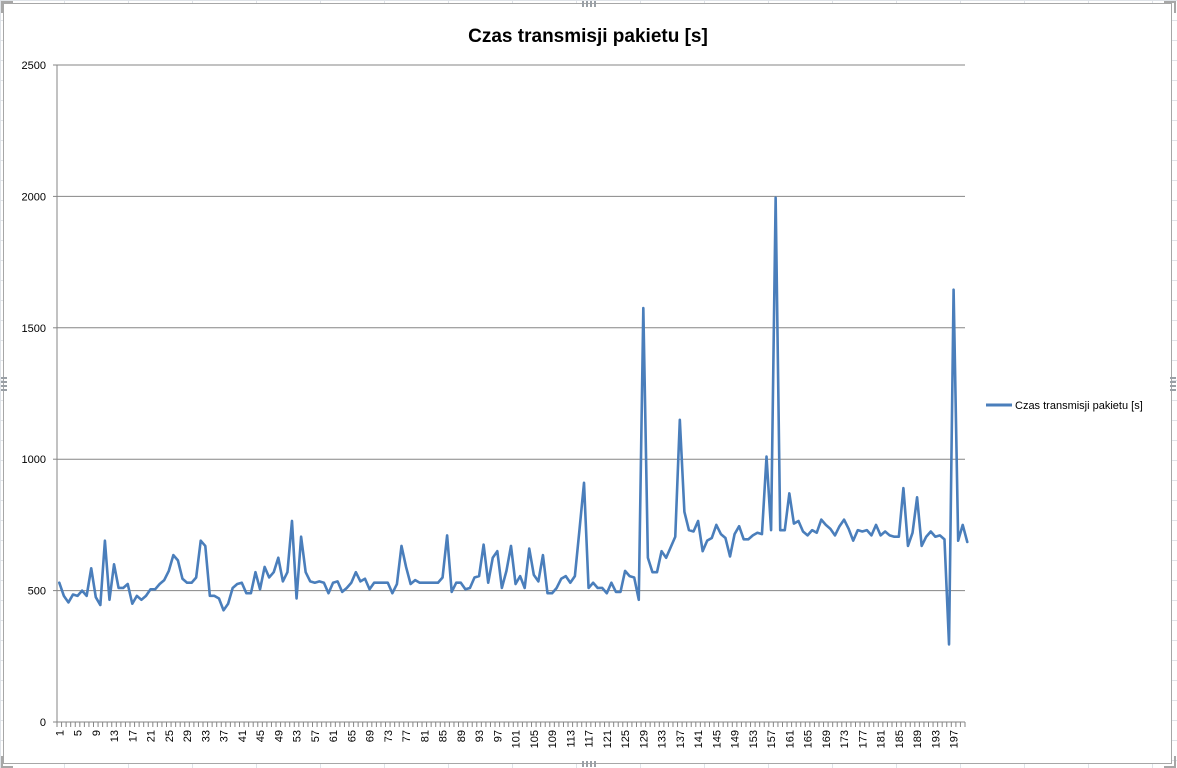  Describe the element at coordinates (298, 736) in the screenshot. I see `x-tick-label: 53` at that location.